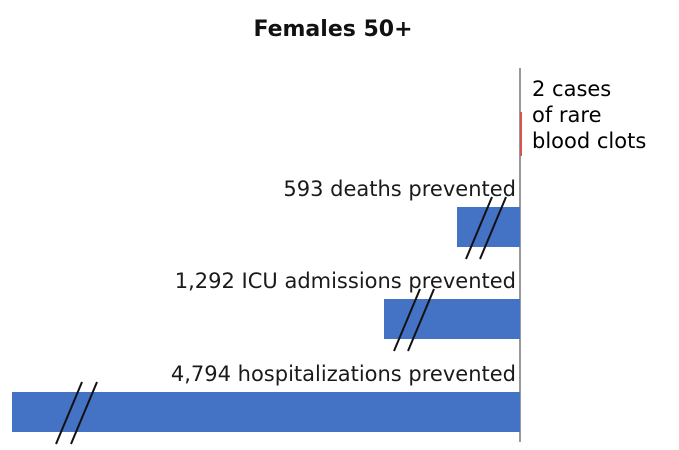  Describe the element at coordinates (589, 141) in the screenshot. I see `harm-label-line-3: blood clots` at that location.